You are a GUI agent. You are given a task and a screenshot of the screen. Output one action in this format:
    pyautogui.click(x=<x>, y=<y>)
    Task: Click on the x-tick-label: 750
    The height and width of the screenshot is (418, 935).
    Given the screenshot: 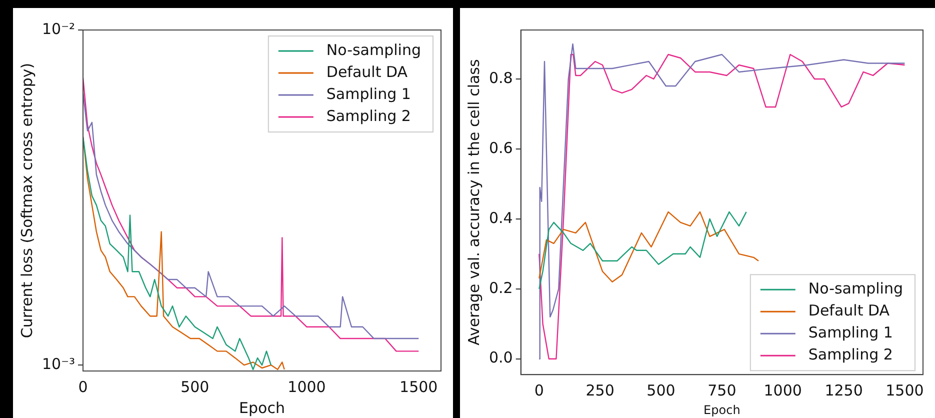 What is the action you would take?
    pyautogui.click(x=722, y=390)
    